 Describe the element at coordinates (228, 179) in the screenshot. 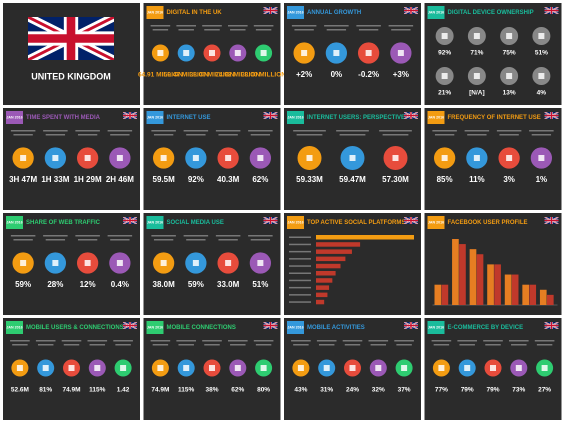

I see `stat-value: 40.3M` at that location.